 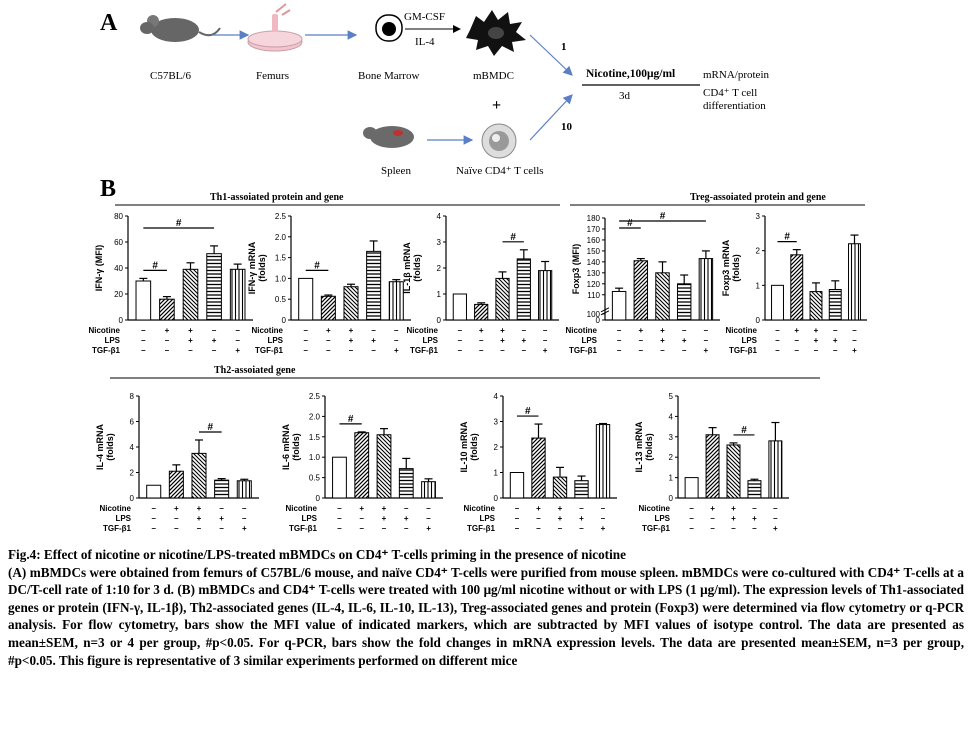 What do you see at coordinates (123, 518) in the screenshot?
I see `treatment-row-label: LPS` at bounding box center [123, 518].